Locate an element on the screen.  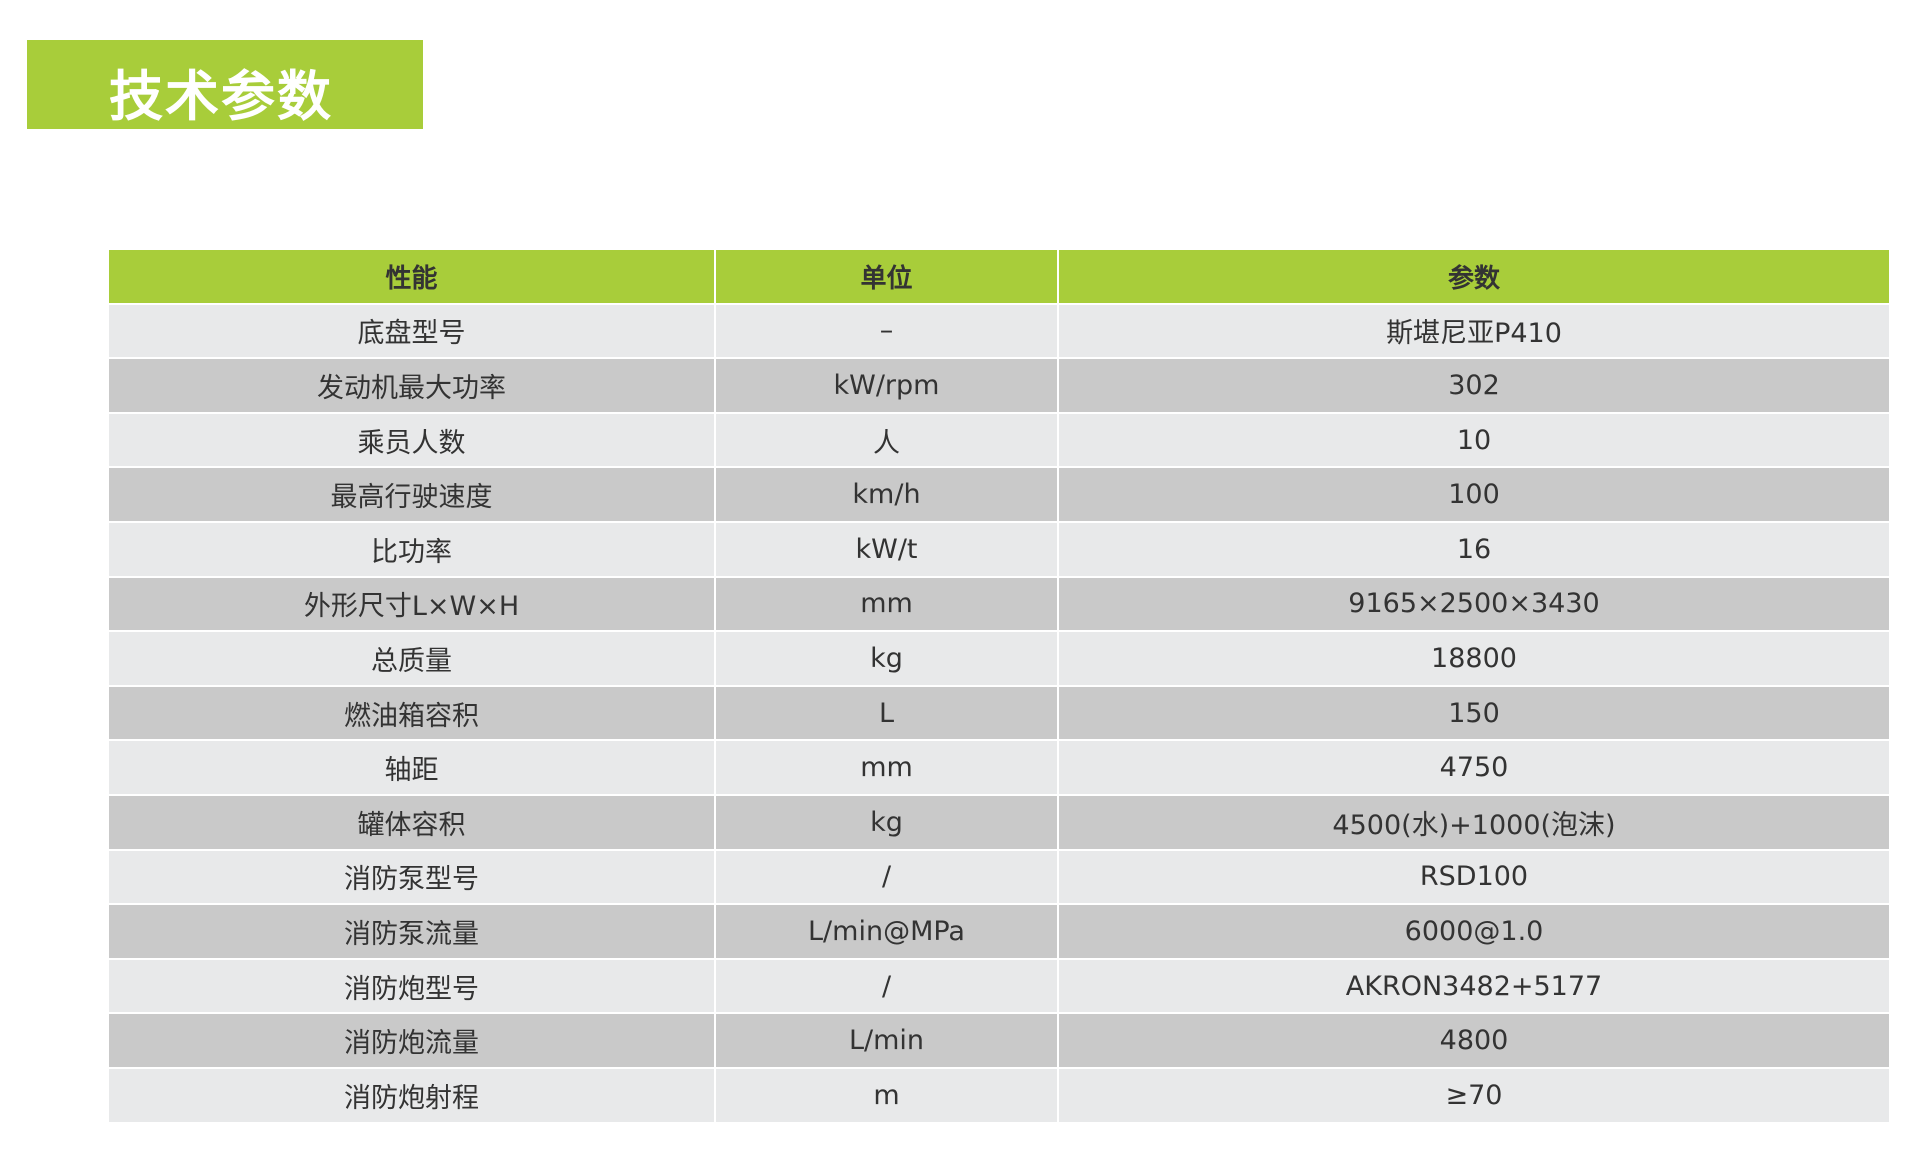
table-row: 底盘型号 – 斯堪尼亚P410 is located at coordinates (999, 331).